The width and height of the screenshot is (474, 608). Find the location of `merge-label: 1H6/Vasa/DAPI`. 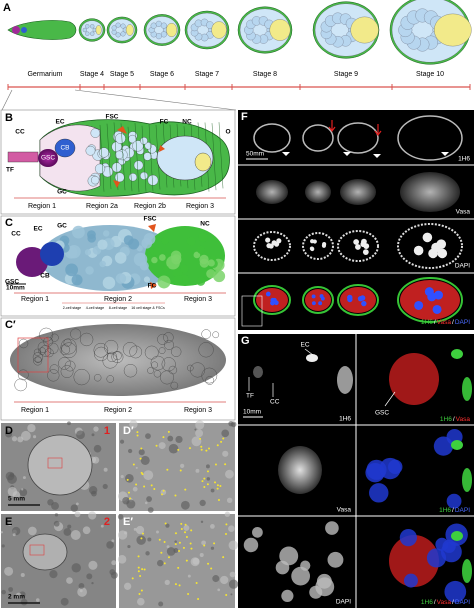

merge-label: 1H6/Vasa/DAPI is located at coordinates (445, 602).